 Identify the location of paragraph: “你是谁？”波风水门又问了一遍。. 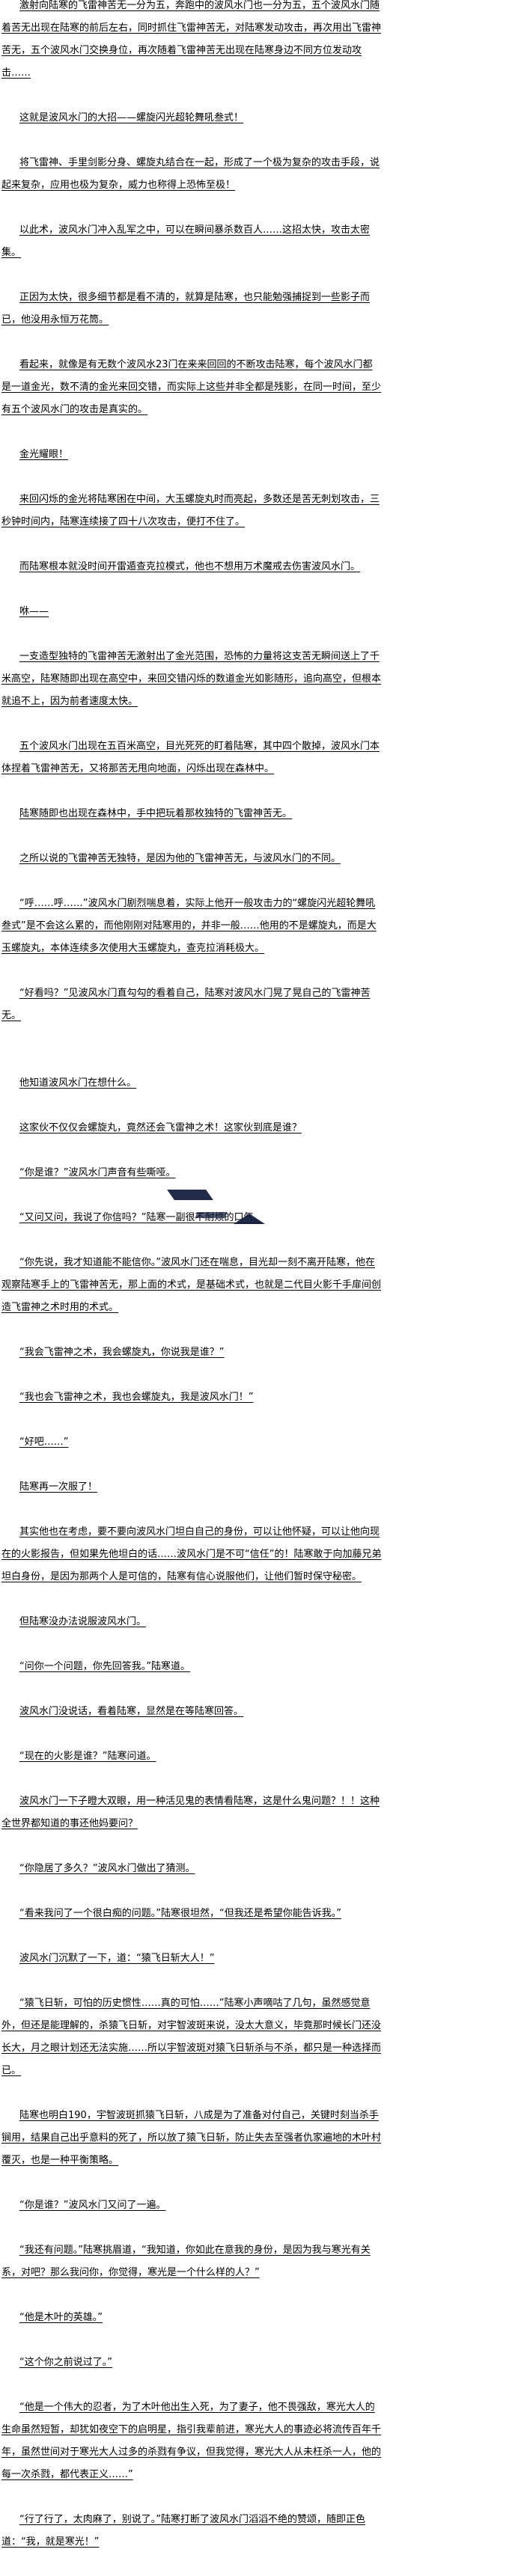
(92, 2205).